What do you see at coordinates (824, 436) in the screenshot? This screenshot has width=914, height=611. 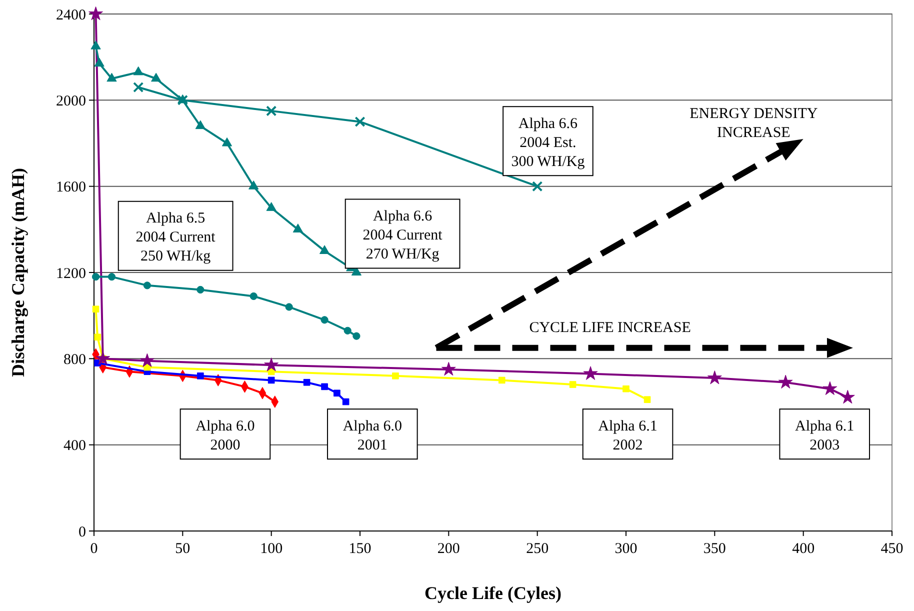 I see `annotation: Alpha 6.1 2003` at bounding box center [824, 436].